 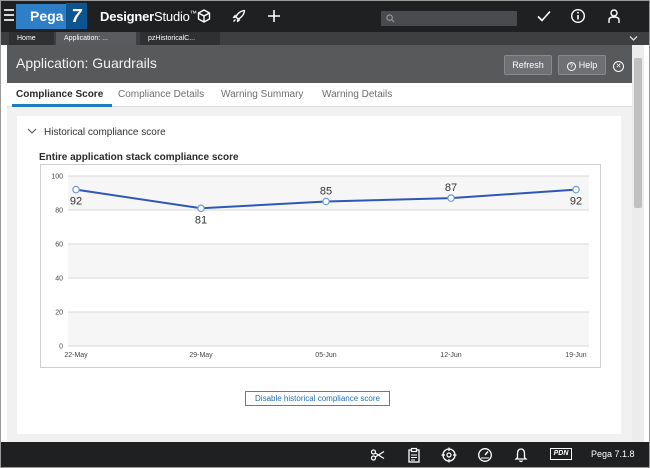 What do you see at coordinates (319, 64) in the screenshot?
I see `page-header: Application: Guardrails Refresh ? Help ✕` at bounding box center [319, 64].